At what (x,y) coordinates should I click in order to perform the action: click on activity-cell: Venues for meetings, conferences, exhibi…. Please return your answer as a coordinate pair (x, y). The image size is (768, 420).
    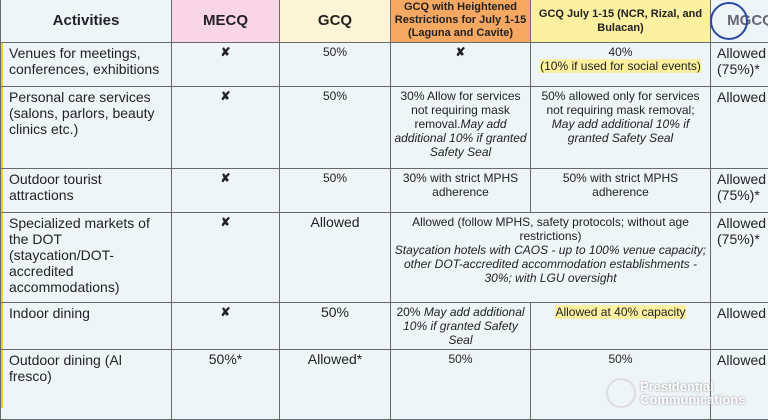
    Looking at the image, I should click on (86, 65).